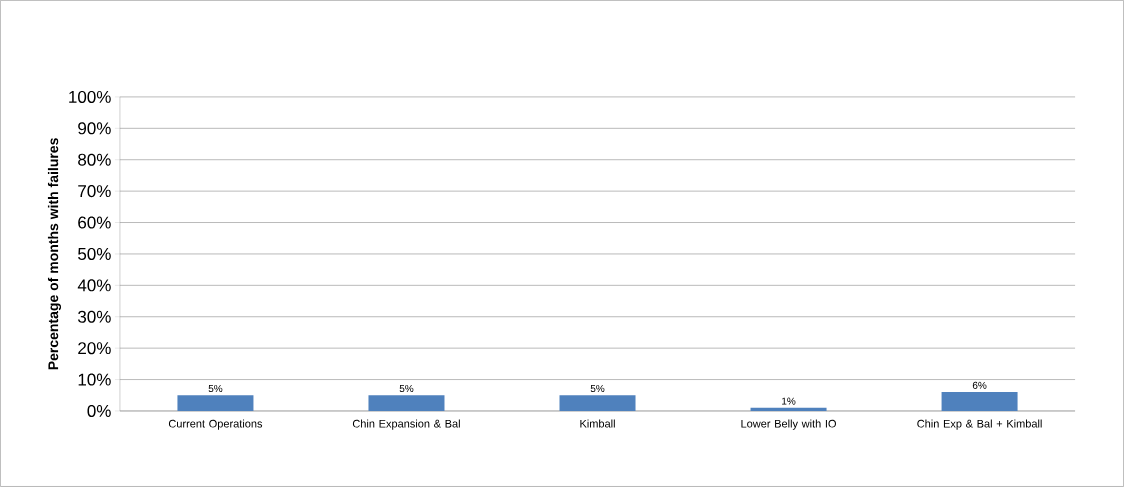 This screenshot has height=487, width=1124. I want to click on y-tick-label: 30%, so click(94, 316).